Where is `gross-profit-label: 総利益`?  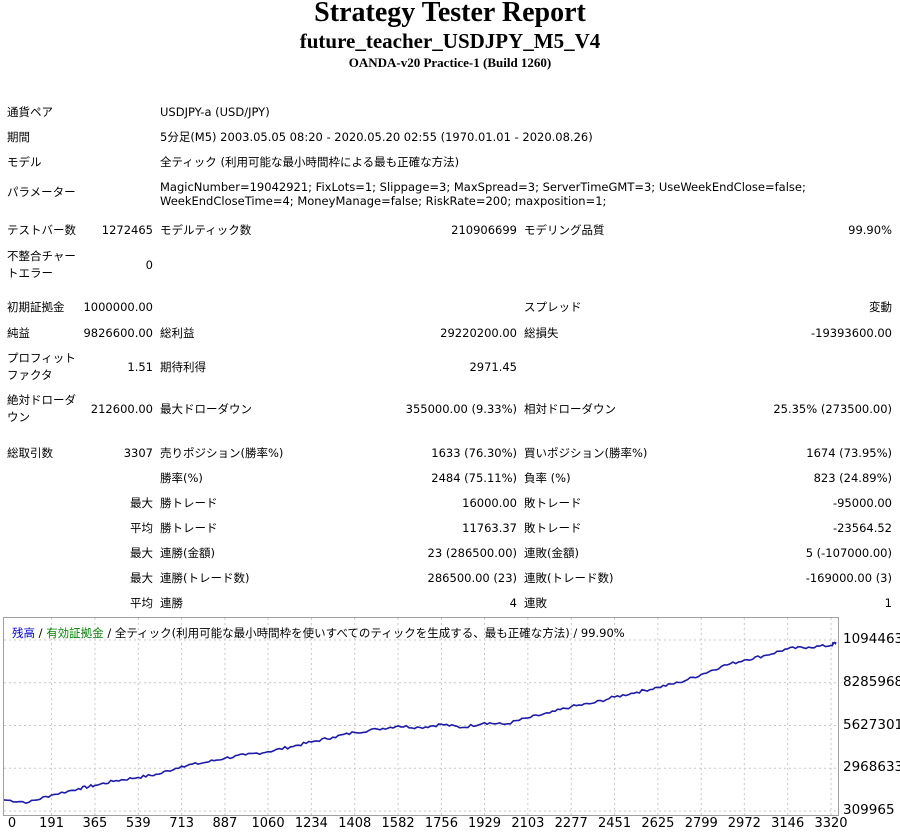
gross-profit-label: 総利益 is located at coordinates (177, 333).